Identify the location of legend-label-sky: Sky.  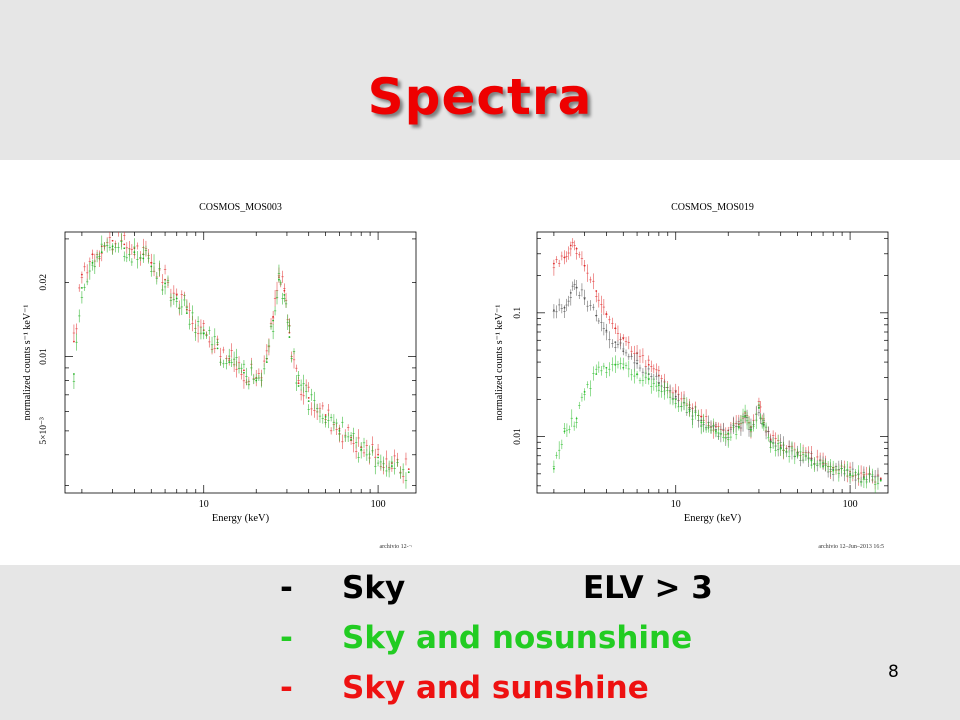
(374, 588).